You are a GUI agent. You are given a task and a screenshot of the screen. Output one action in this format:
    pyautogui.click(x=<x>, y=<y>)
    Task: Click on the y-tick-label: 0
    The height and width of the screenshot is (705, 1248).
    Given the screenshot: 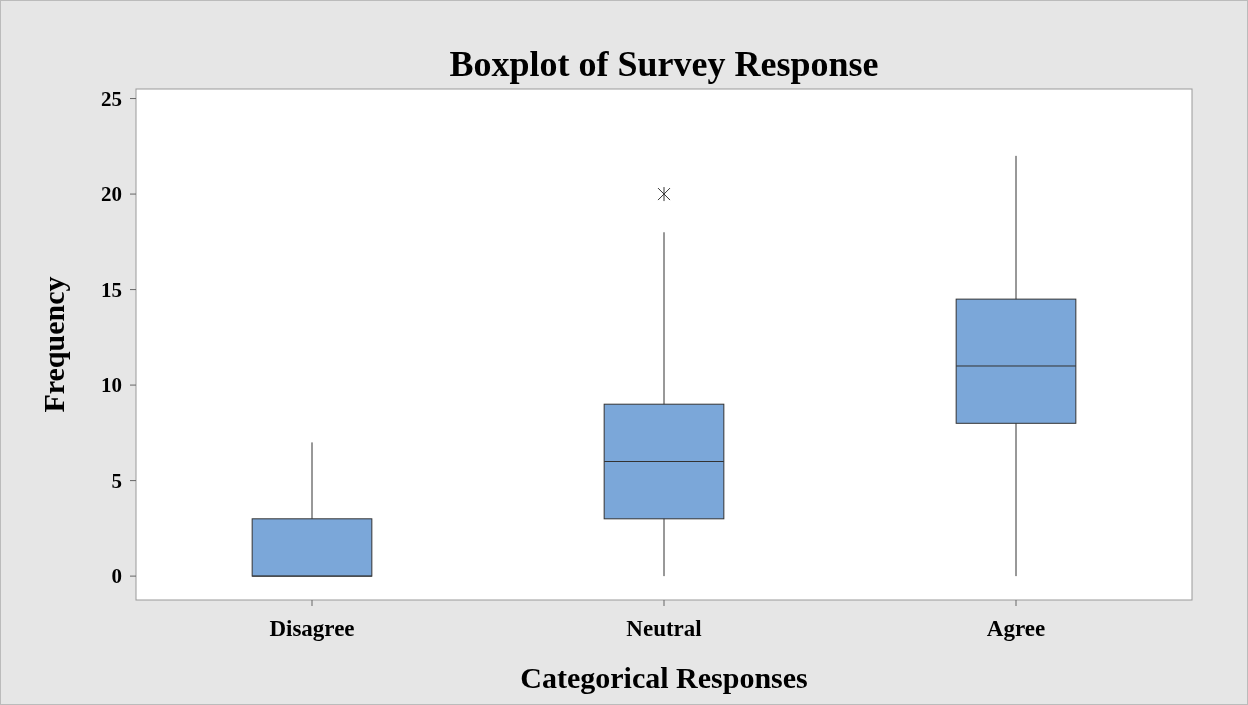 What is the action you would take?
    pyautogui.click(x=116, y=576)
    